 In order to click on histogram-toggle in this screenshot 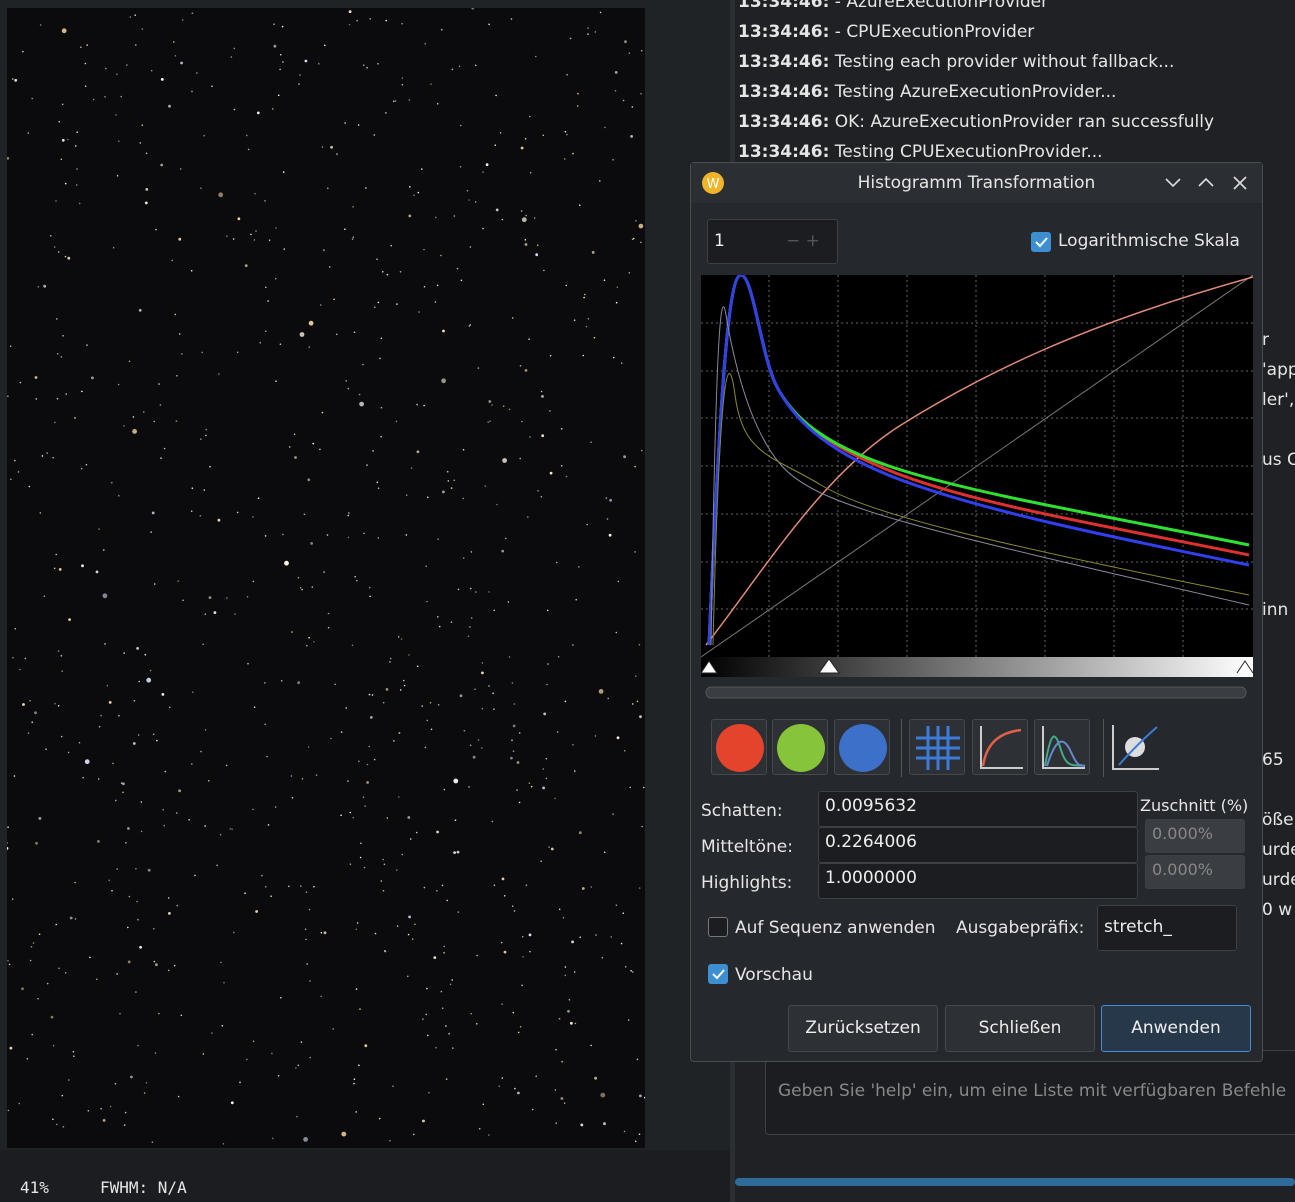, I will do `click(1062, 747)`.